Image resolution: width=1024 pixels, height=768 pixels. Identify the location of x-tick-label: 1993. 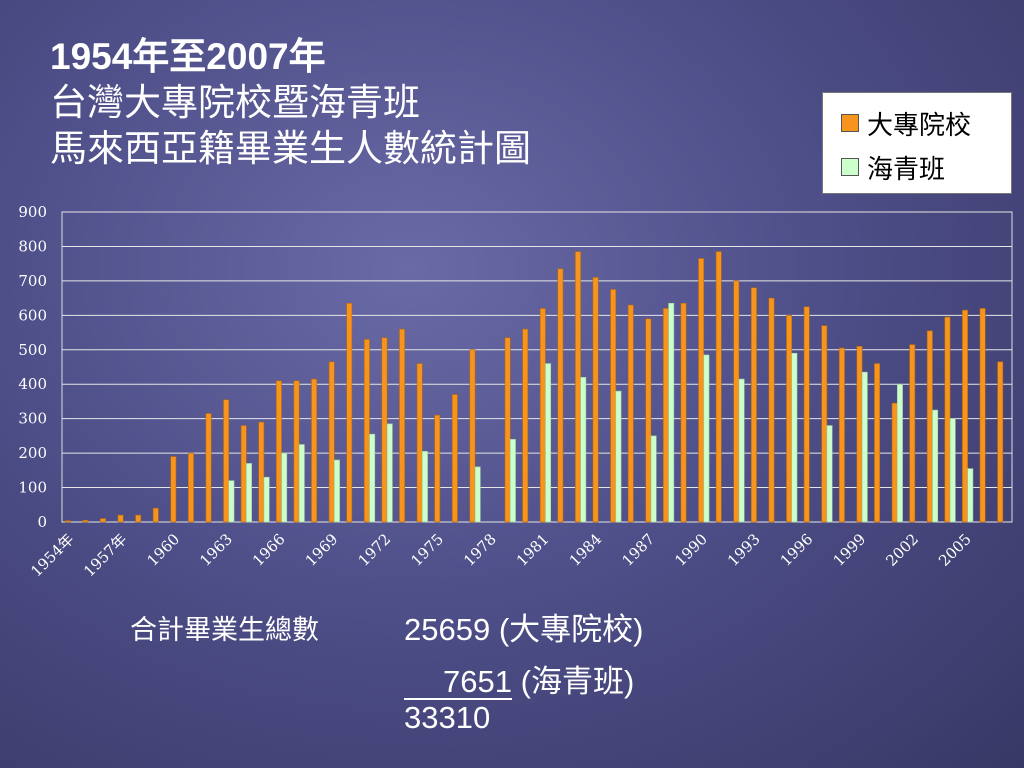
(744, 550).